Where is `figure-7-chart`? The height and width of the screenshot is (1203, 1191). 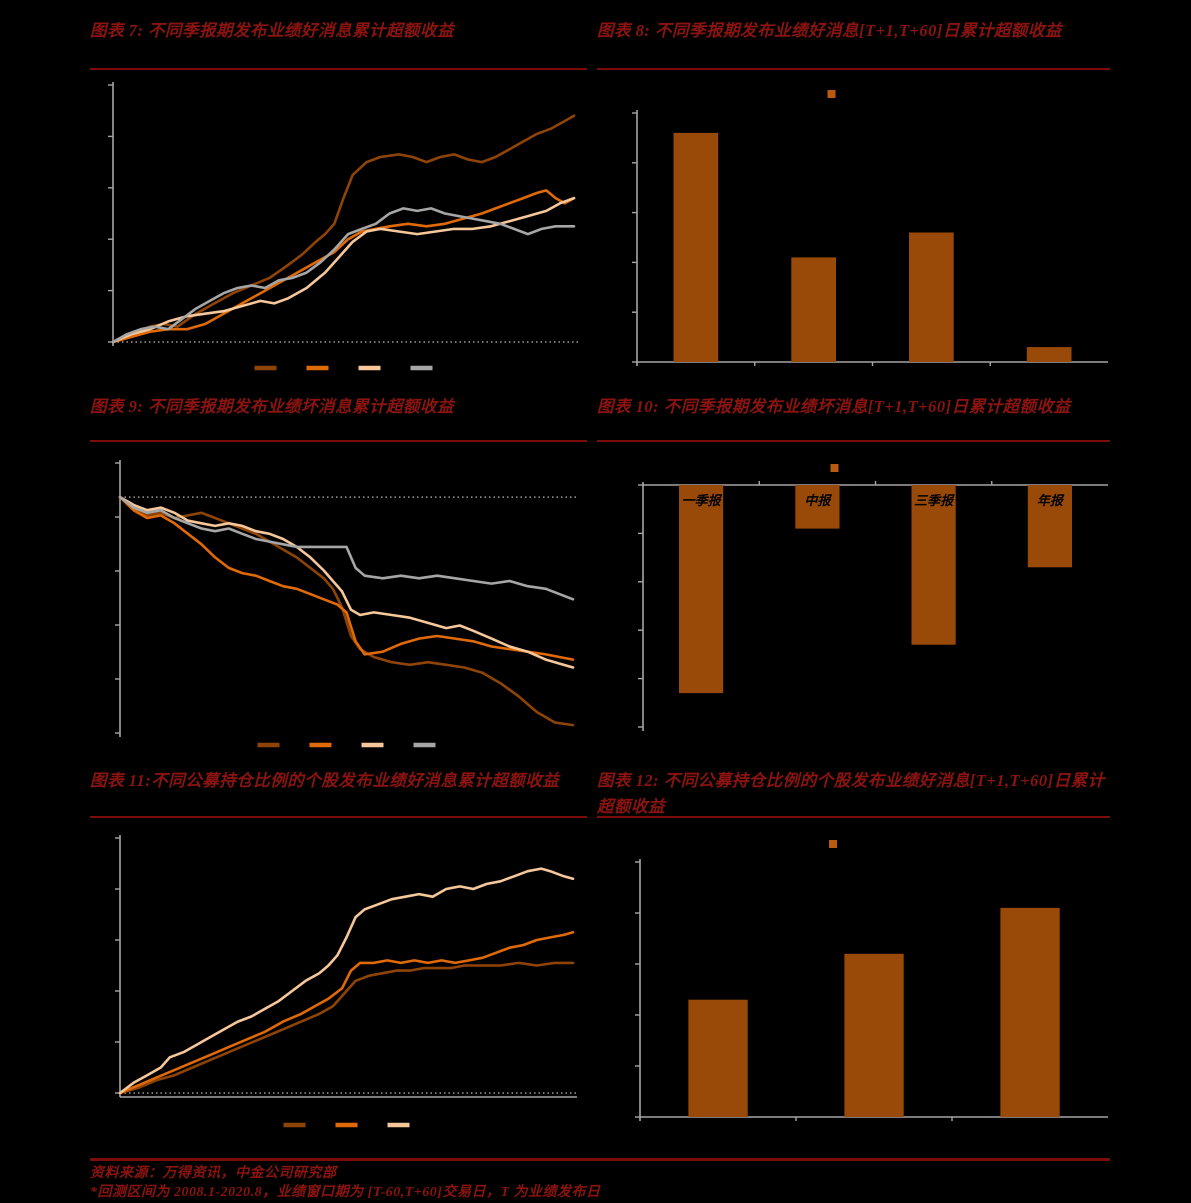
figure-7-chart is located at coordinates (338, 234).